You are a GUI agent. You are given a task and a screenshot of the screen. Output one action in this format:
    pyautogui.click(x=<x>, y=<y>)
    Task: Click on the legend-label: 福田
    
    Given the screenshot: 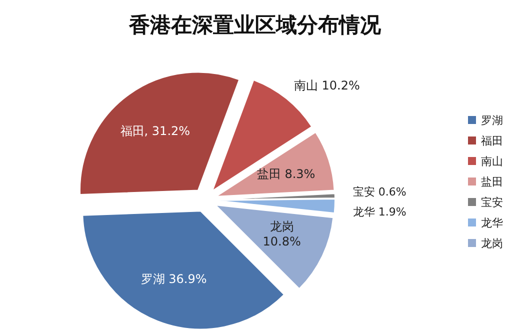 What is the action you would take?
    pyautogui.click(x=492, y=141)
    